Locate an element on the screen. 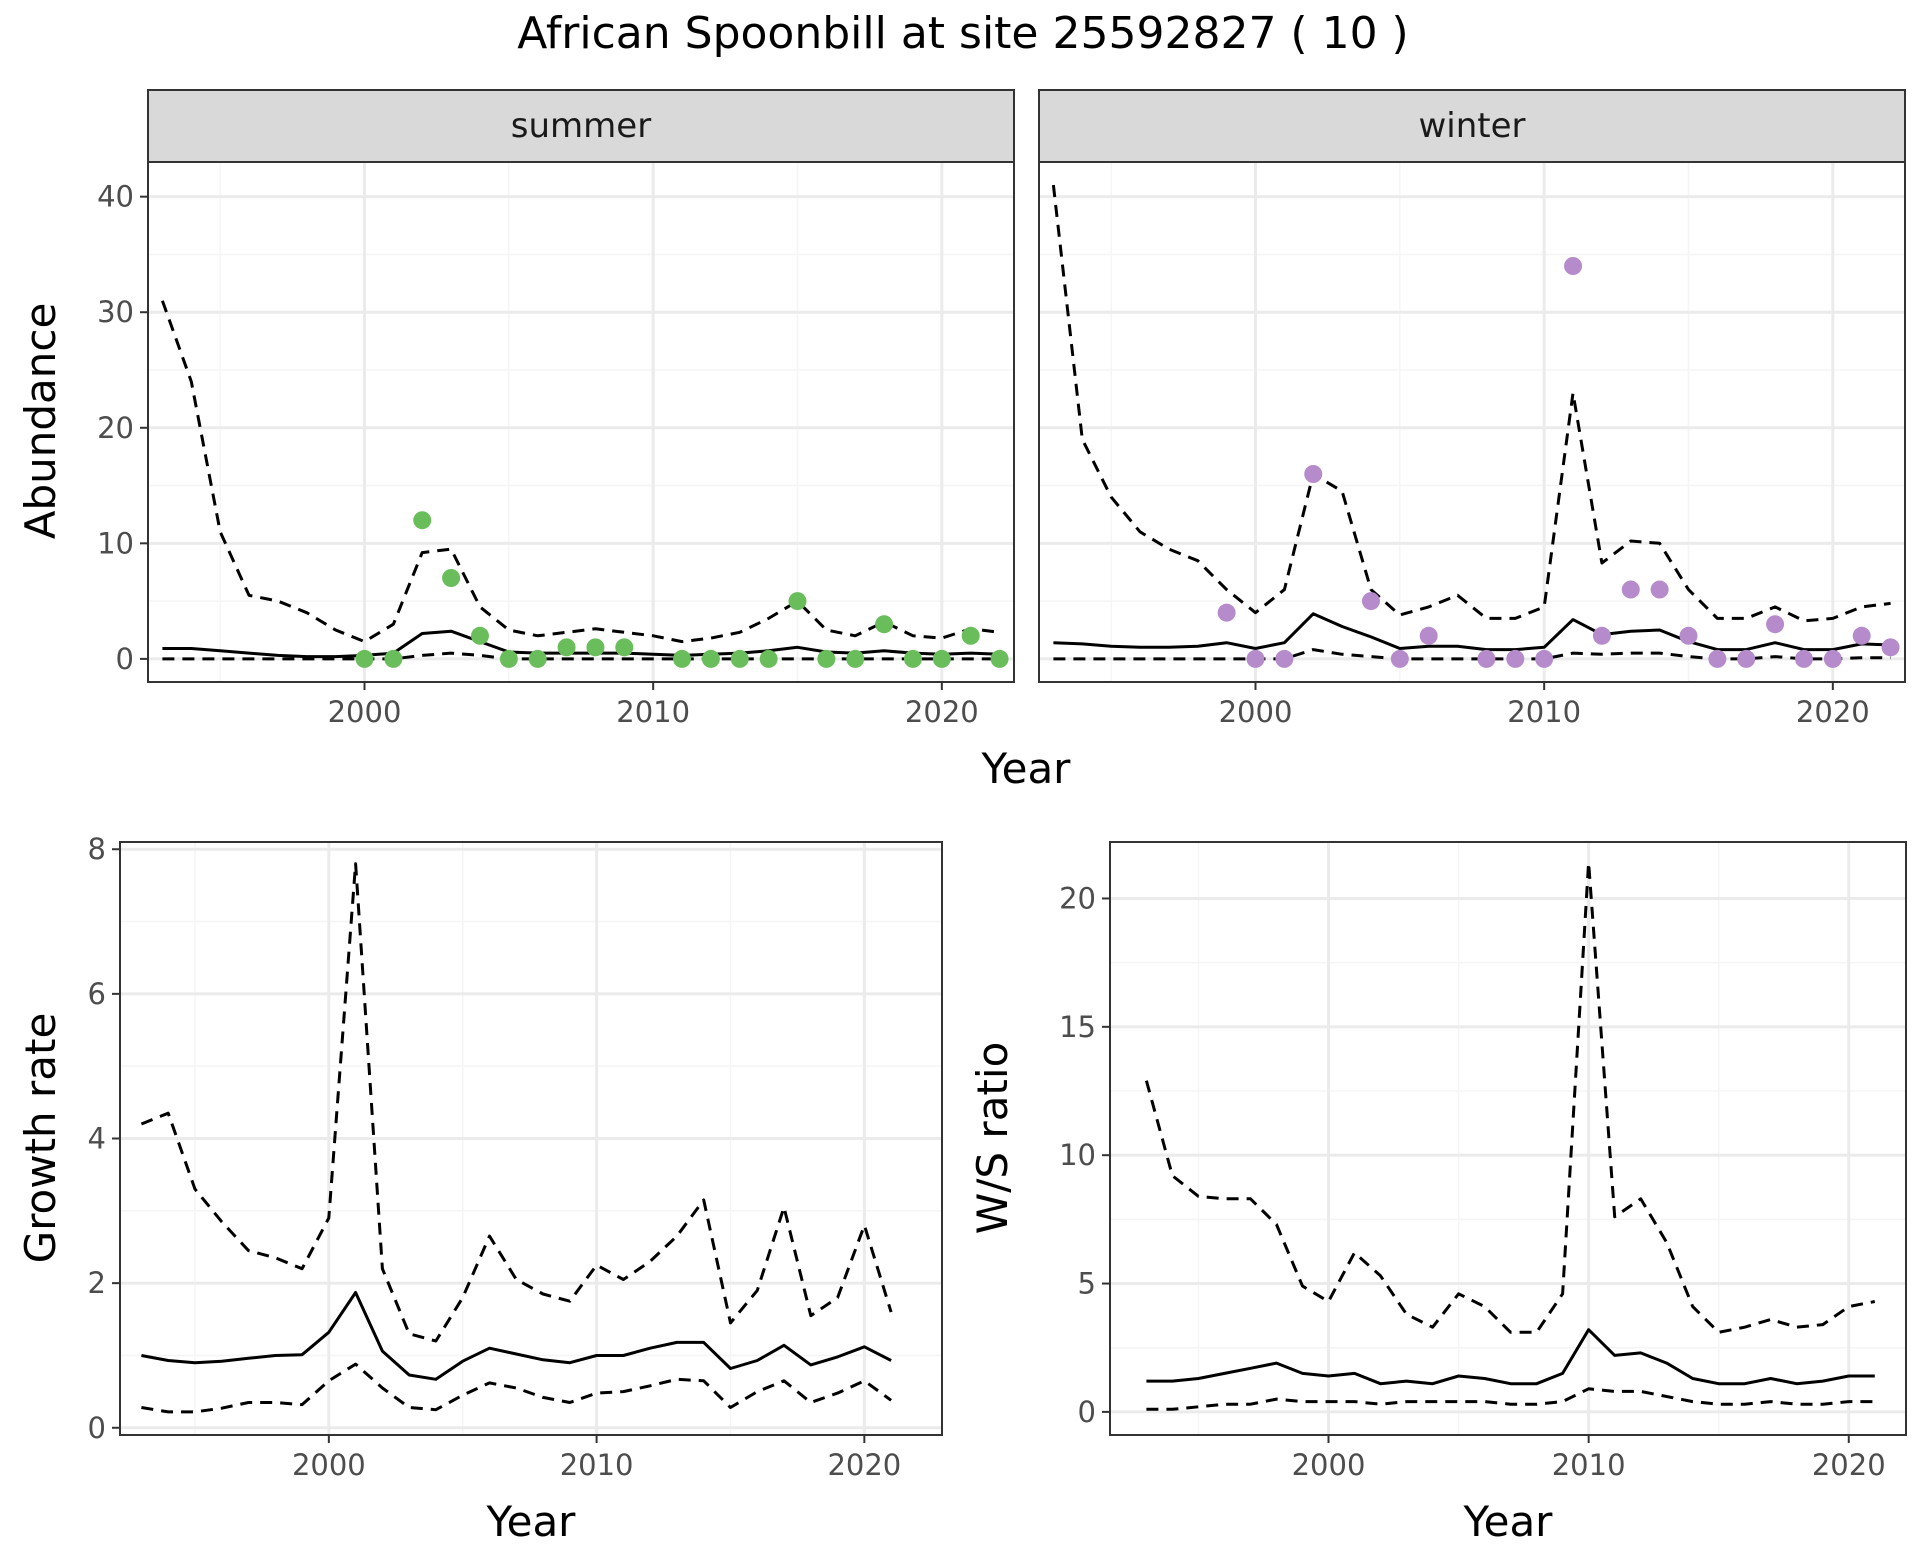  abundance-y-tick-label: 20 is located at coordinates (115, 428).